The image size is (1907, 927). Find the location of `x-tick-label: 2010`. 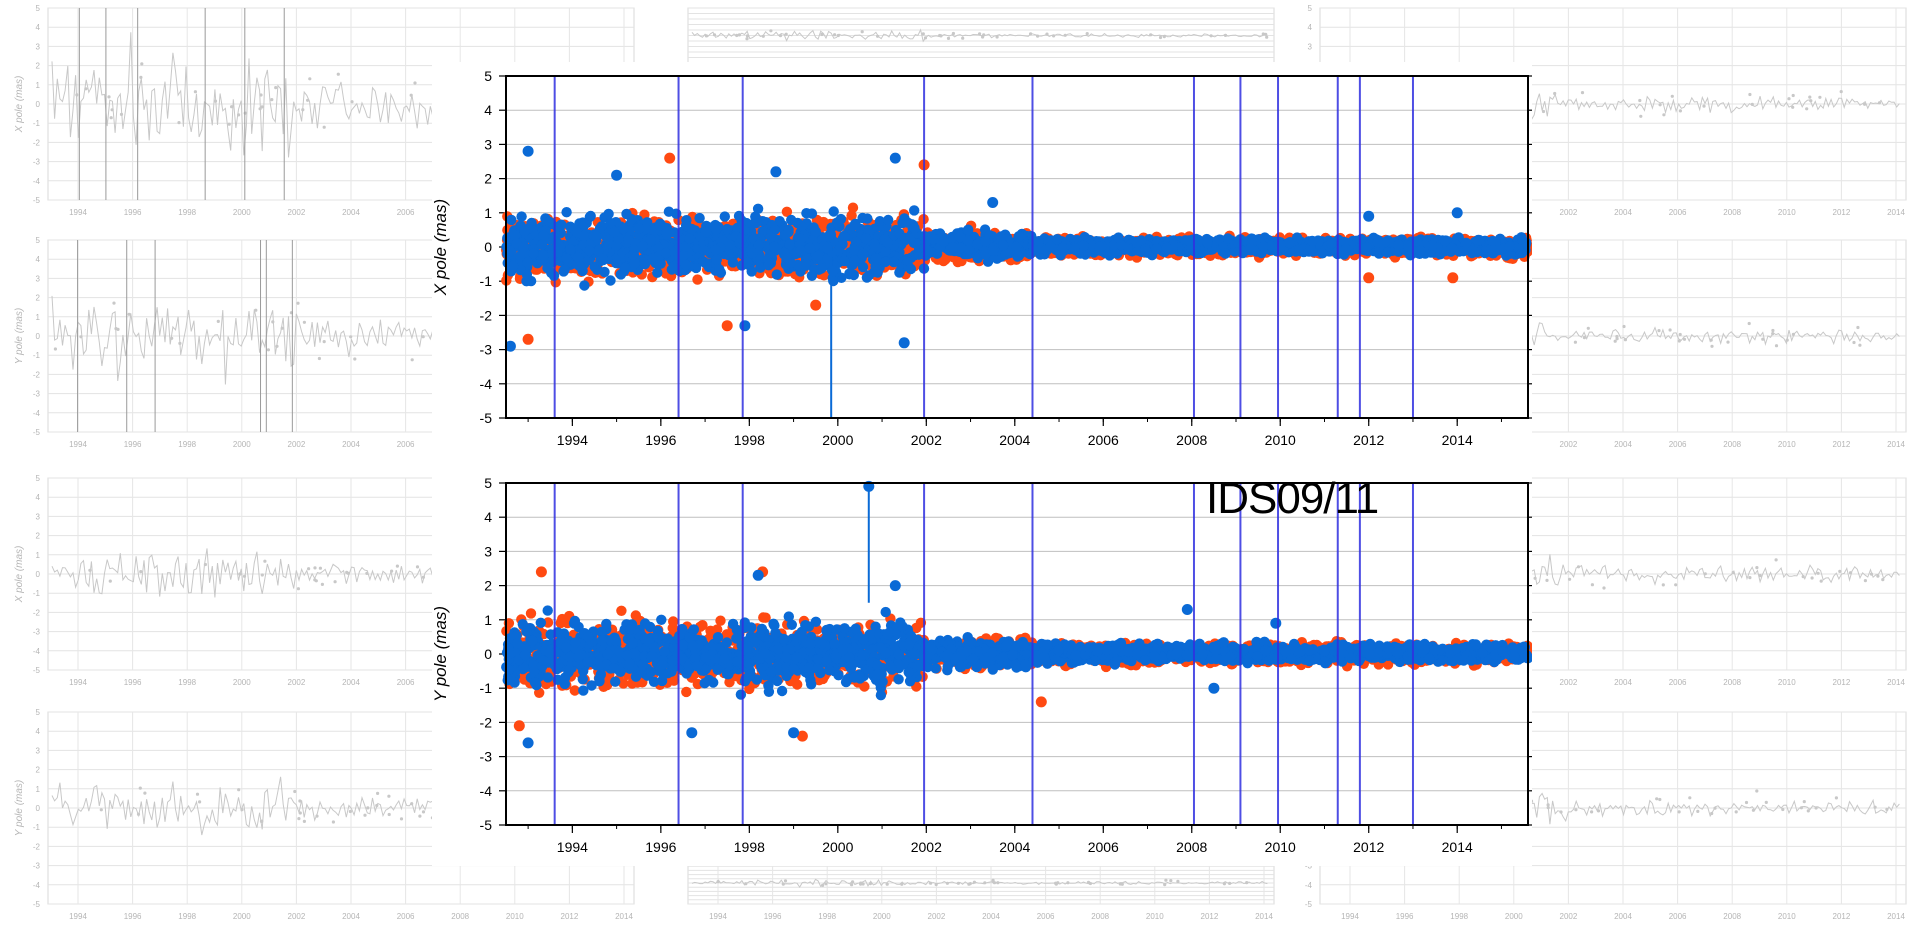

x-tick-label: 2010 is located at coordinates (1280, 440).